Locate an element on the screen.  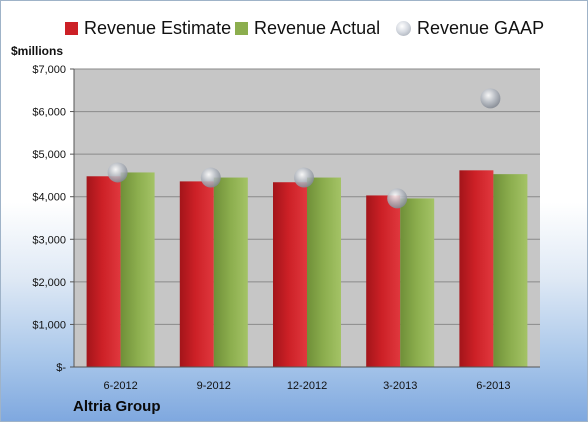
legend-label-estimate: Revenue Estimate is located at coordinates (158, 27).